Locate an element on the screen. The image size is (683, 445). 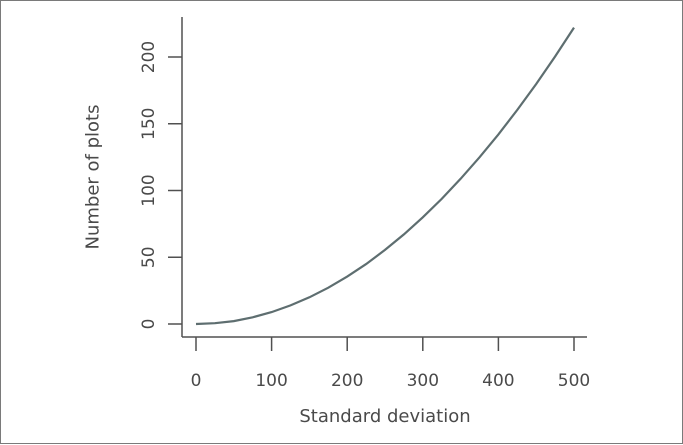
y-ticks: 0 50 100 150 200 is located at coordinates (160, 185).